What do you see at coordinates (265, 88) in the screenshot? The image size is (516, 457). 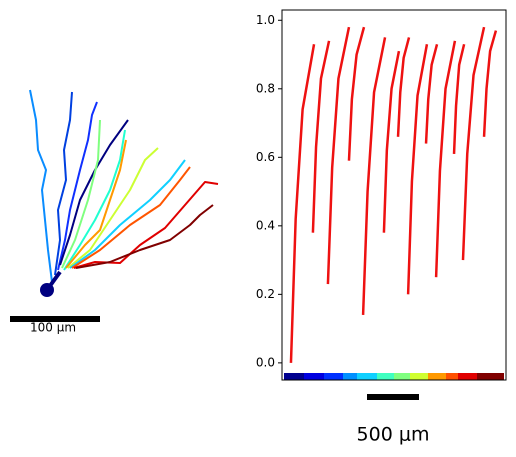 I see `y-tick-label: 0.8` at bounding box center [265, 88].